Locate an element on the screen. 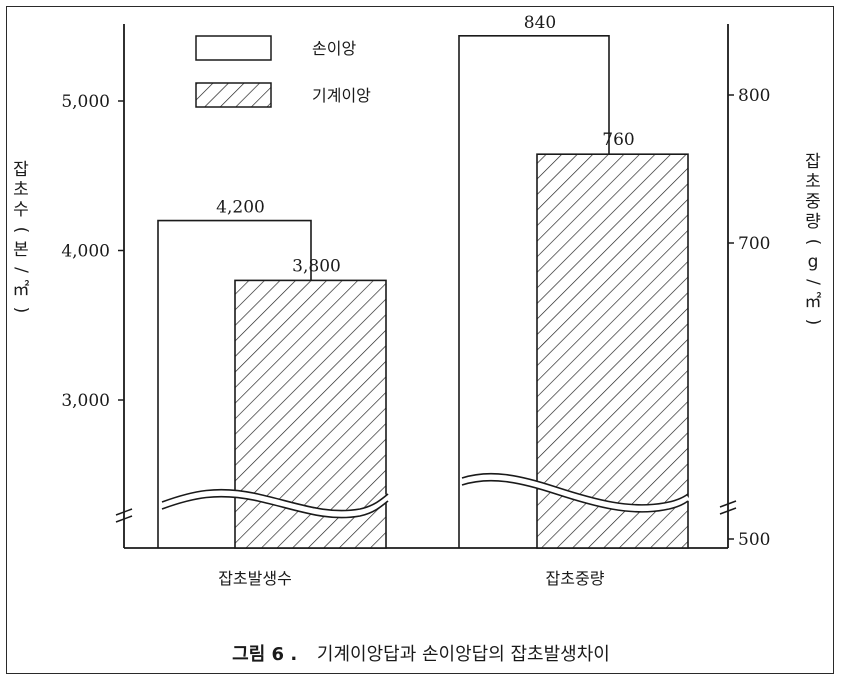 This screenshot has height=682, width=842. category-label-weed-count: 잡초발생수 is located at coordinates (255, 578).